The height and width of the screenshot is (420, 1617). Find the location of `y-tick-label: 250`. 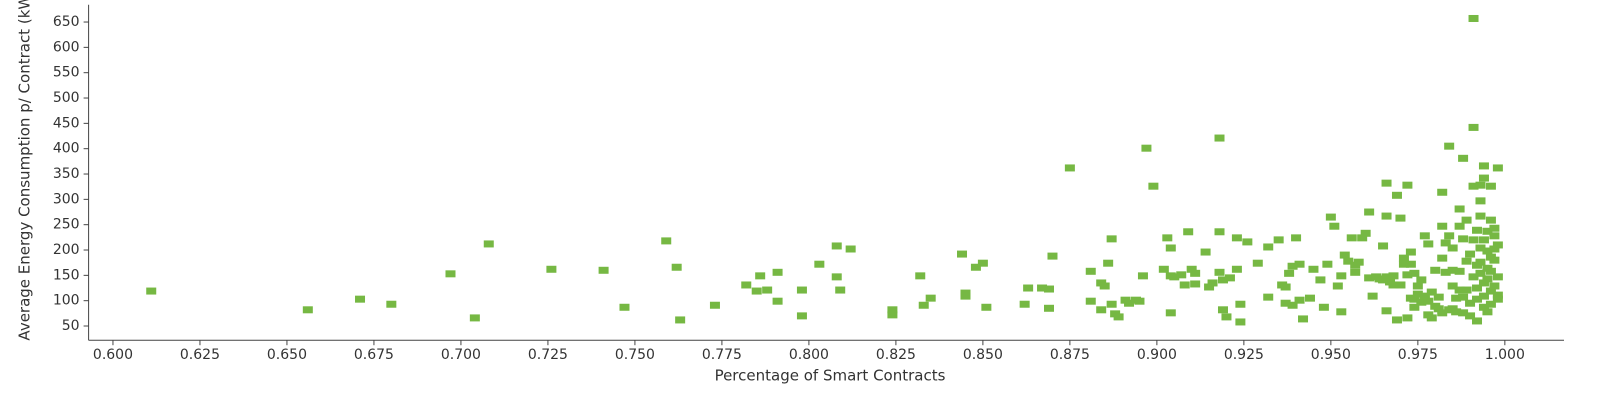

y-tick-label: 250 is located at coordinates (66, 225).